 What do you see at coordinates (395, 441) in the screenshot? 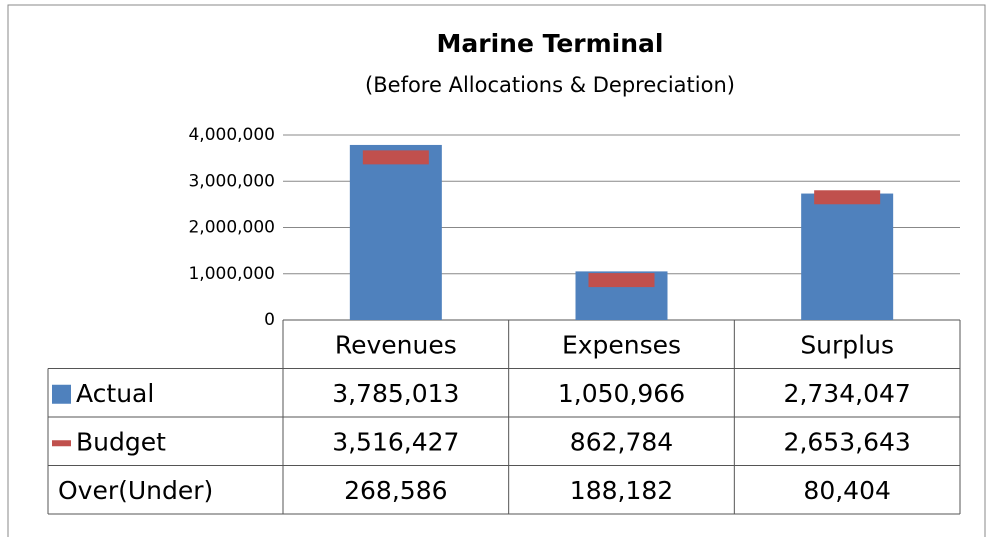
I see `table-value: 3,516,427` at bounding box center [395, 441].